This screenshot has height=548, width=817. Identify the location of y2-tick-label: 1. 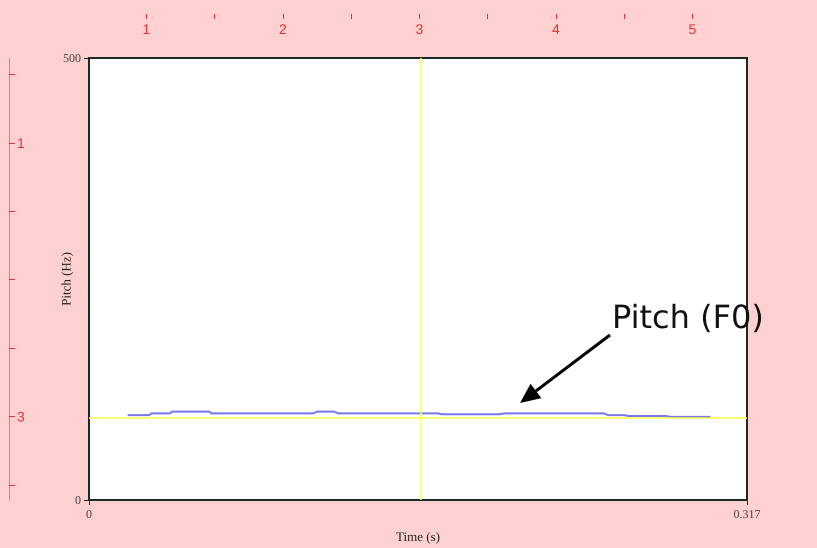
(21, 142).